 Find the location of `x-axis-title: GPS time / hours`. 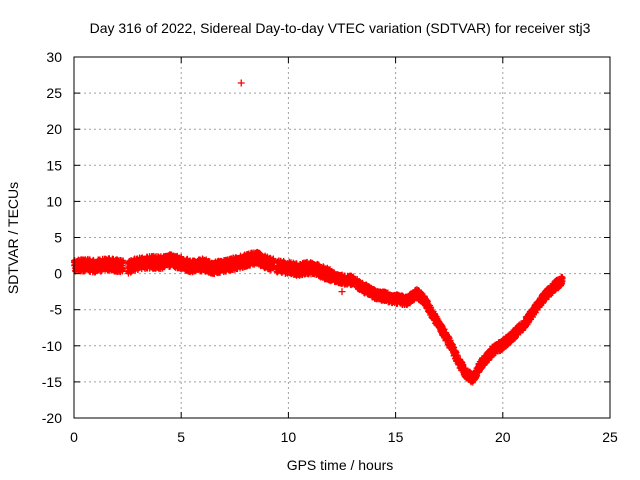

x-axis-title: GPS time / hours is located at coordinates (340, 465).